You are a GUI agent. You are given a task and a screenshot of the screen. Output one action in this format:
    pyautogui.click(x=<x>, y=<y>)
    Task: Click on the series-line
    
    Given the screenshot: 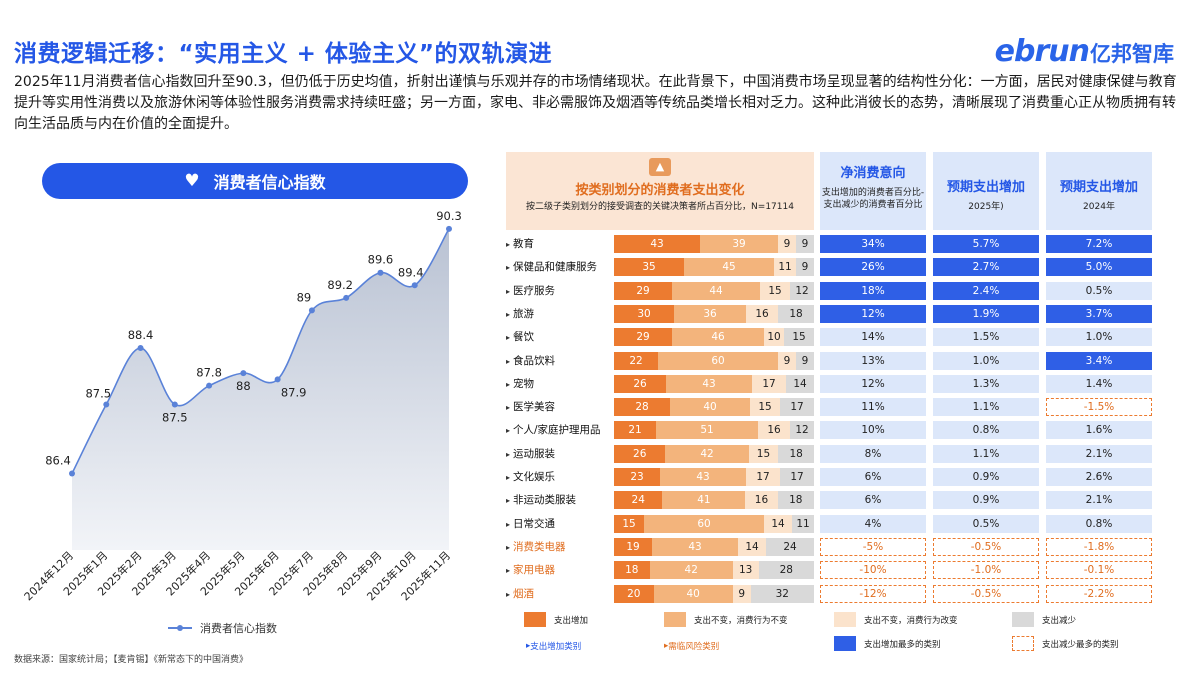 What is the action you would take?
    pyautogui.click(x=260, y=351)
    